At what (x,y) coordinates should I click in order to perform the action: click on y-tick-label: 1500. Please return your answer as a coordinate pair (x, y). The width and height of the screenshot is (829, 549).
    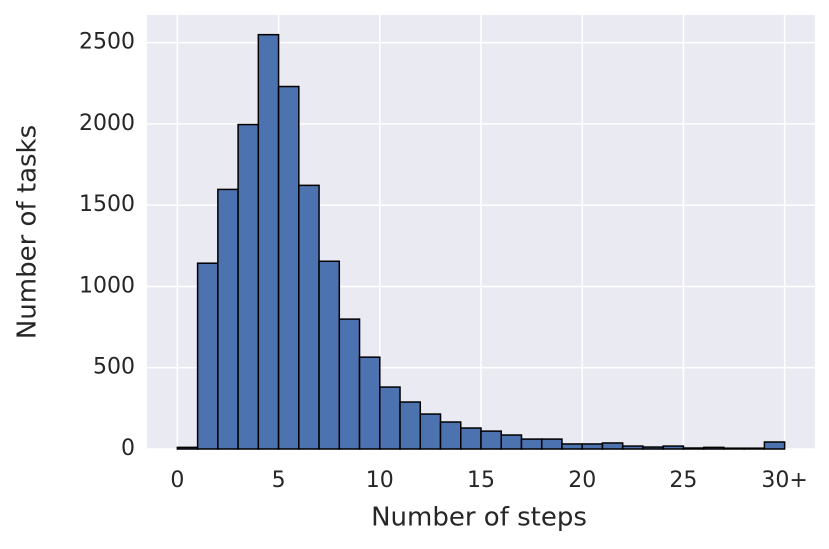
    Looking at the image, I should click on (107, 204).